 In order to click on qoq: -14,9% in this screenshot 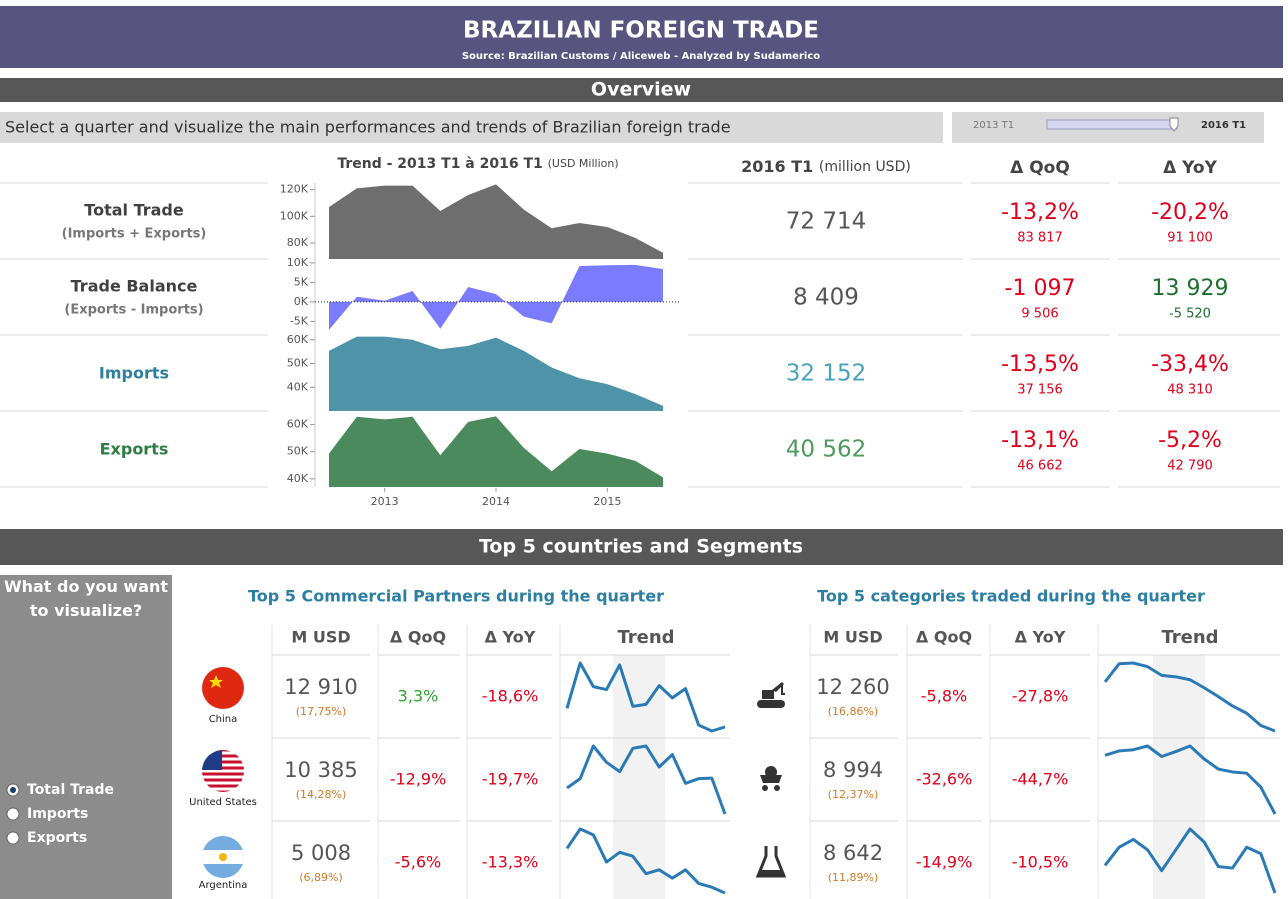, I will do `click(944, 862)`.